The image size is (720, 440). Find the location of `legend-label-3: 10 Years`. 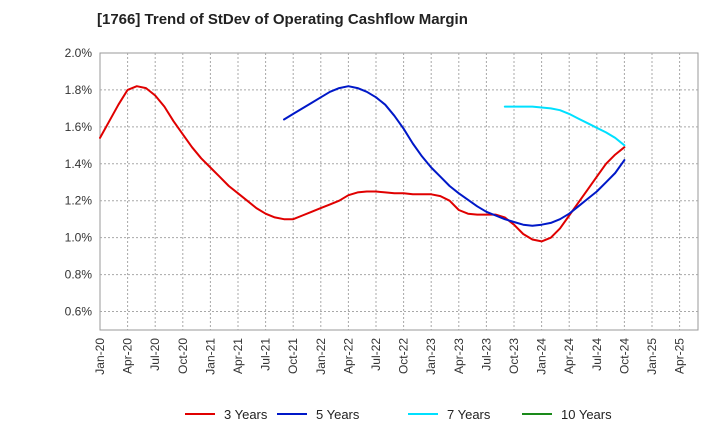

legend-label-3: 10 Years is located at coordinates (586, 414).